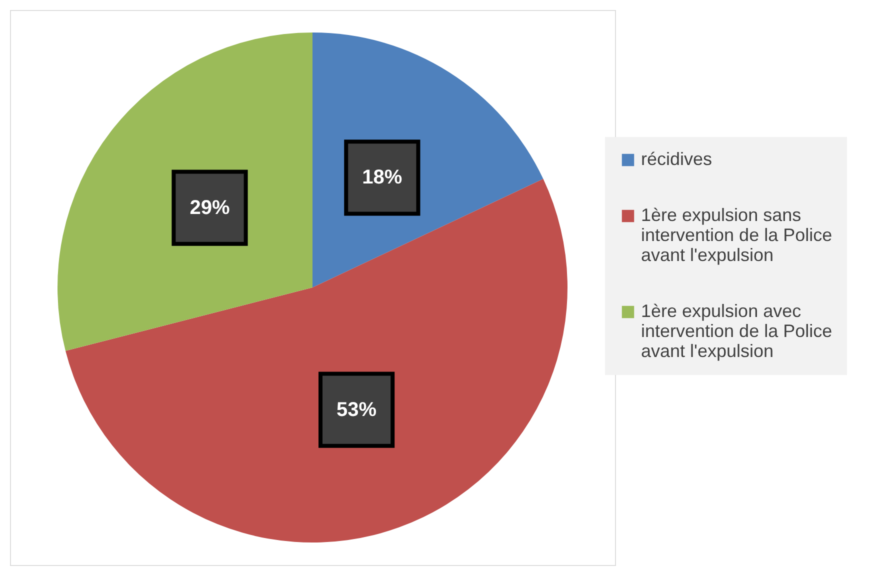 The width and height of the screenshot is (886, 569). What do you see at coordinates (382, 177) in the screenshot?
I see `data-label: 18%` at bounding box center [382, 177].